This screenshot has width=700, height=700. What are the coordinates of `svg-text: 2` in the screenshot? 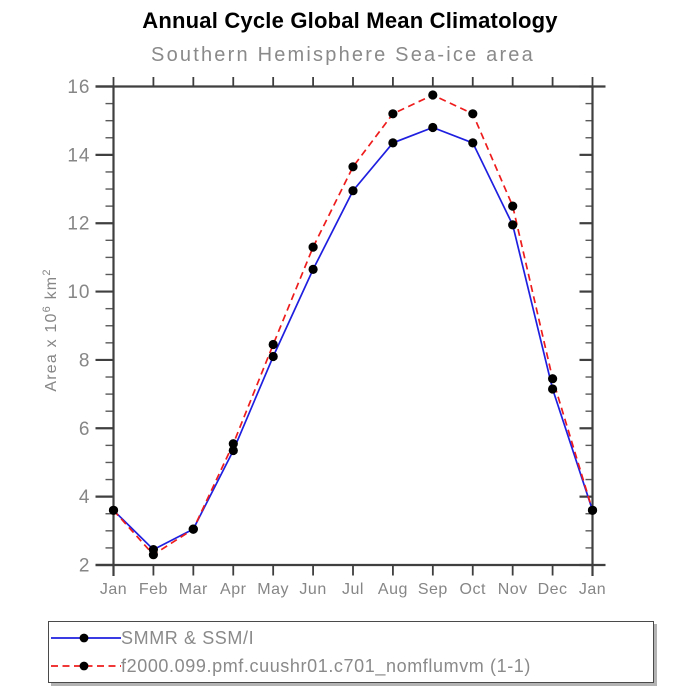 It's located at (85, 566).